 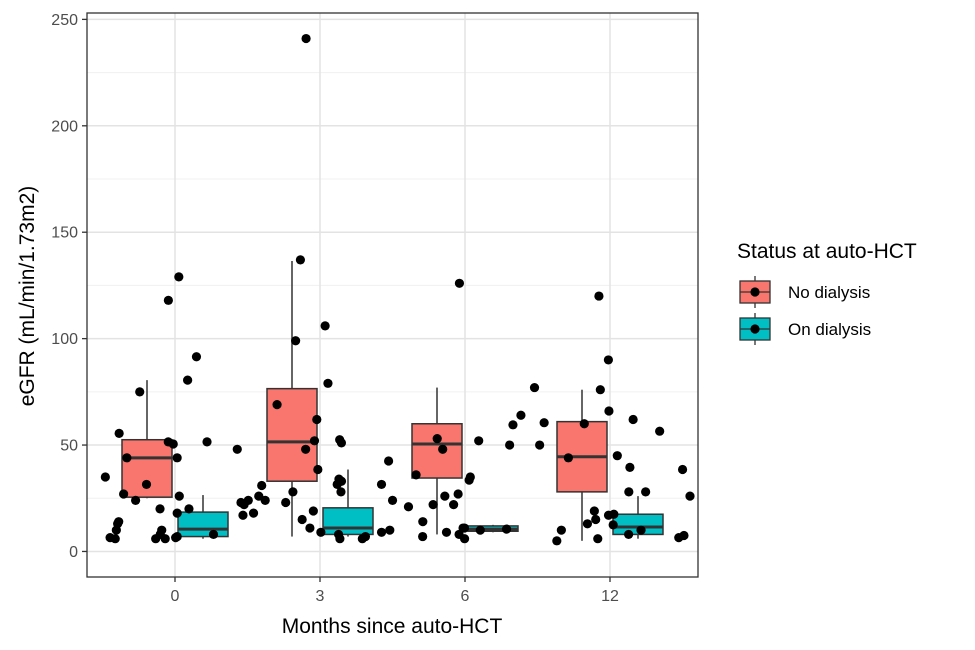 I want to click on x-tick-label: 0, so click(x=175, y=596).